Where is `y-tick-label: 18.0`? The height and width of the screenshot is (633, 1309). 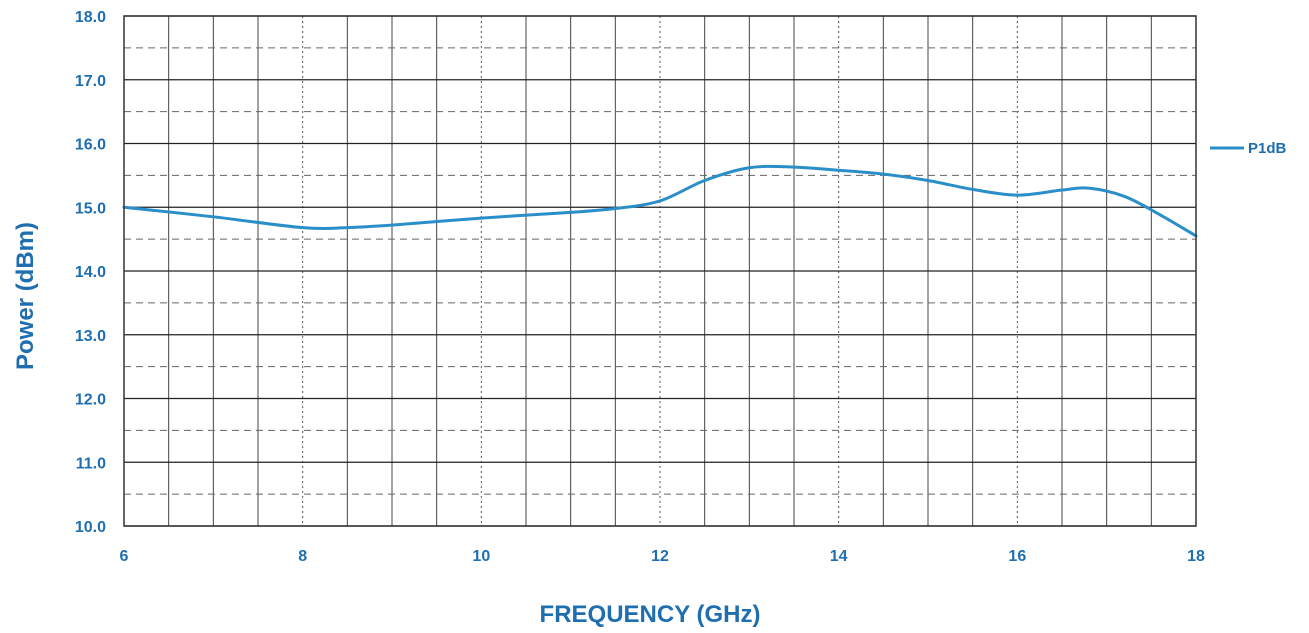 y-tick-label: 18.0 is located at coordinates (90, 17).